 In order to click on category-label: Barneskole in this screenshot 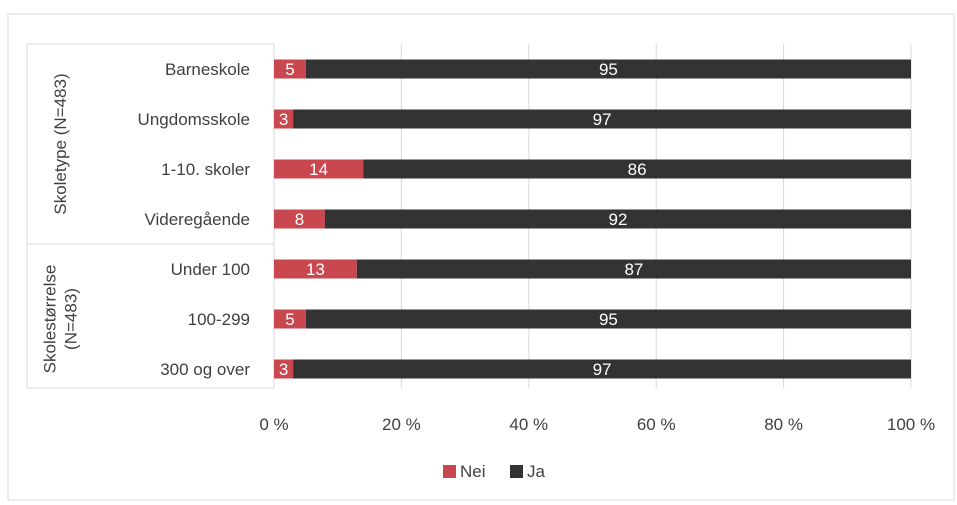, I will do `click(207, 69)`.